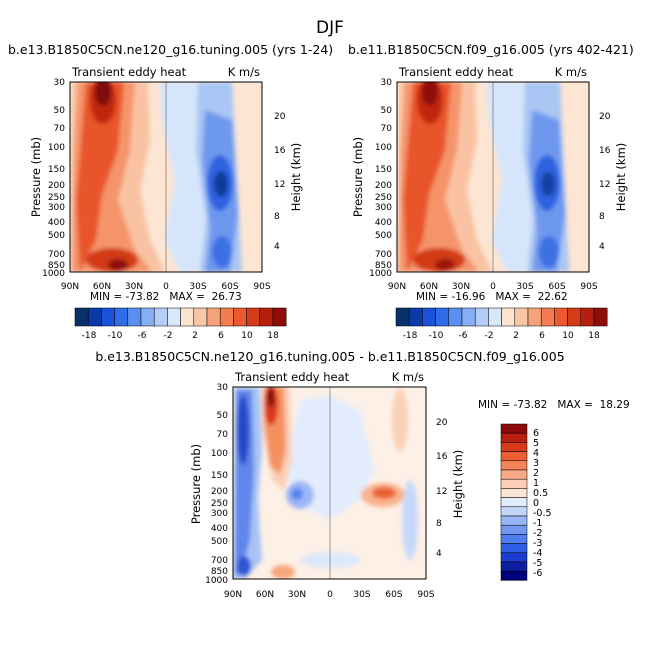 The height and width of the screenshot is (661, 661). I want to click on panel-2-darkred-core, so click(430, 94).